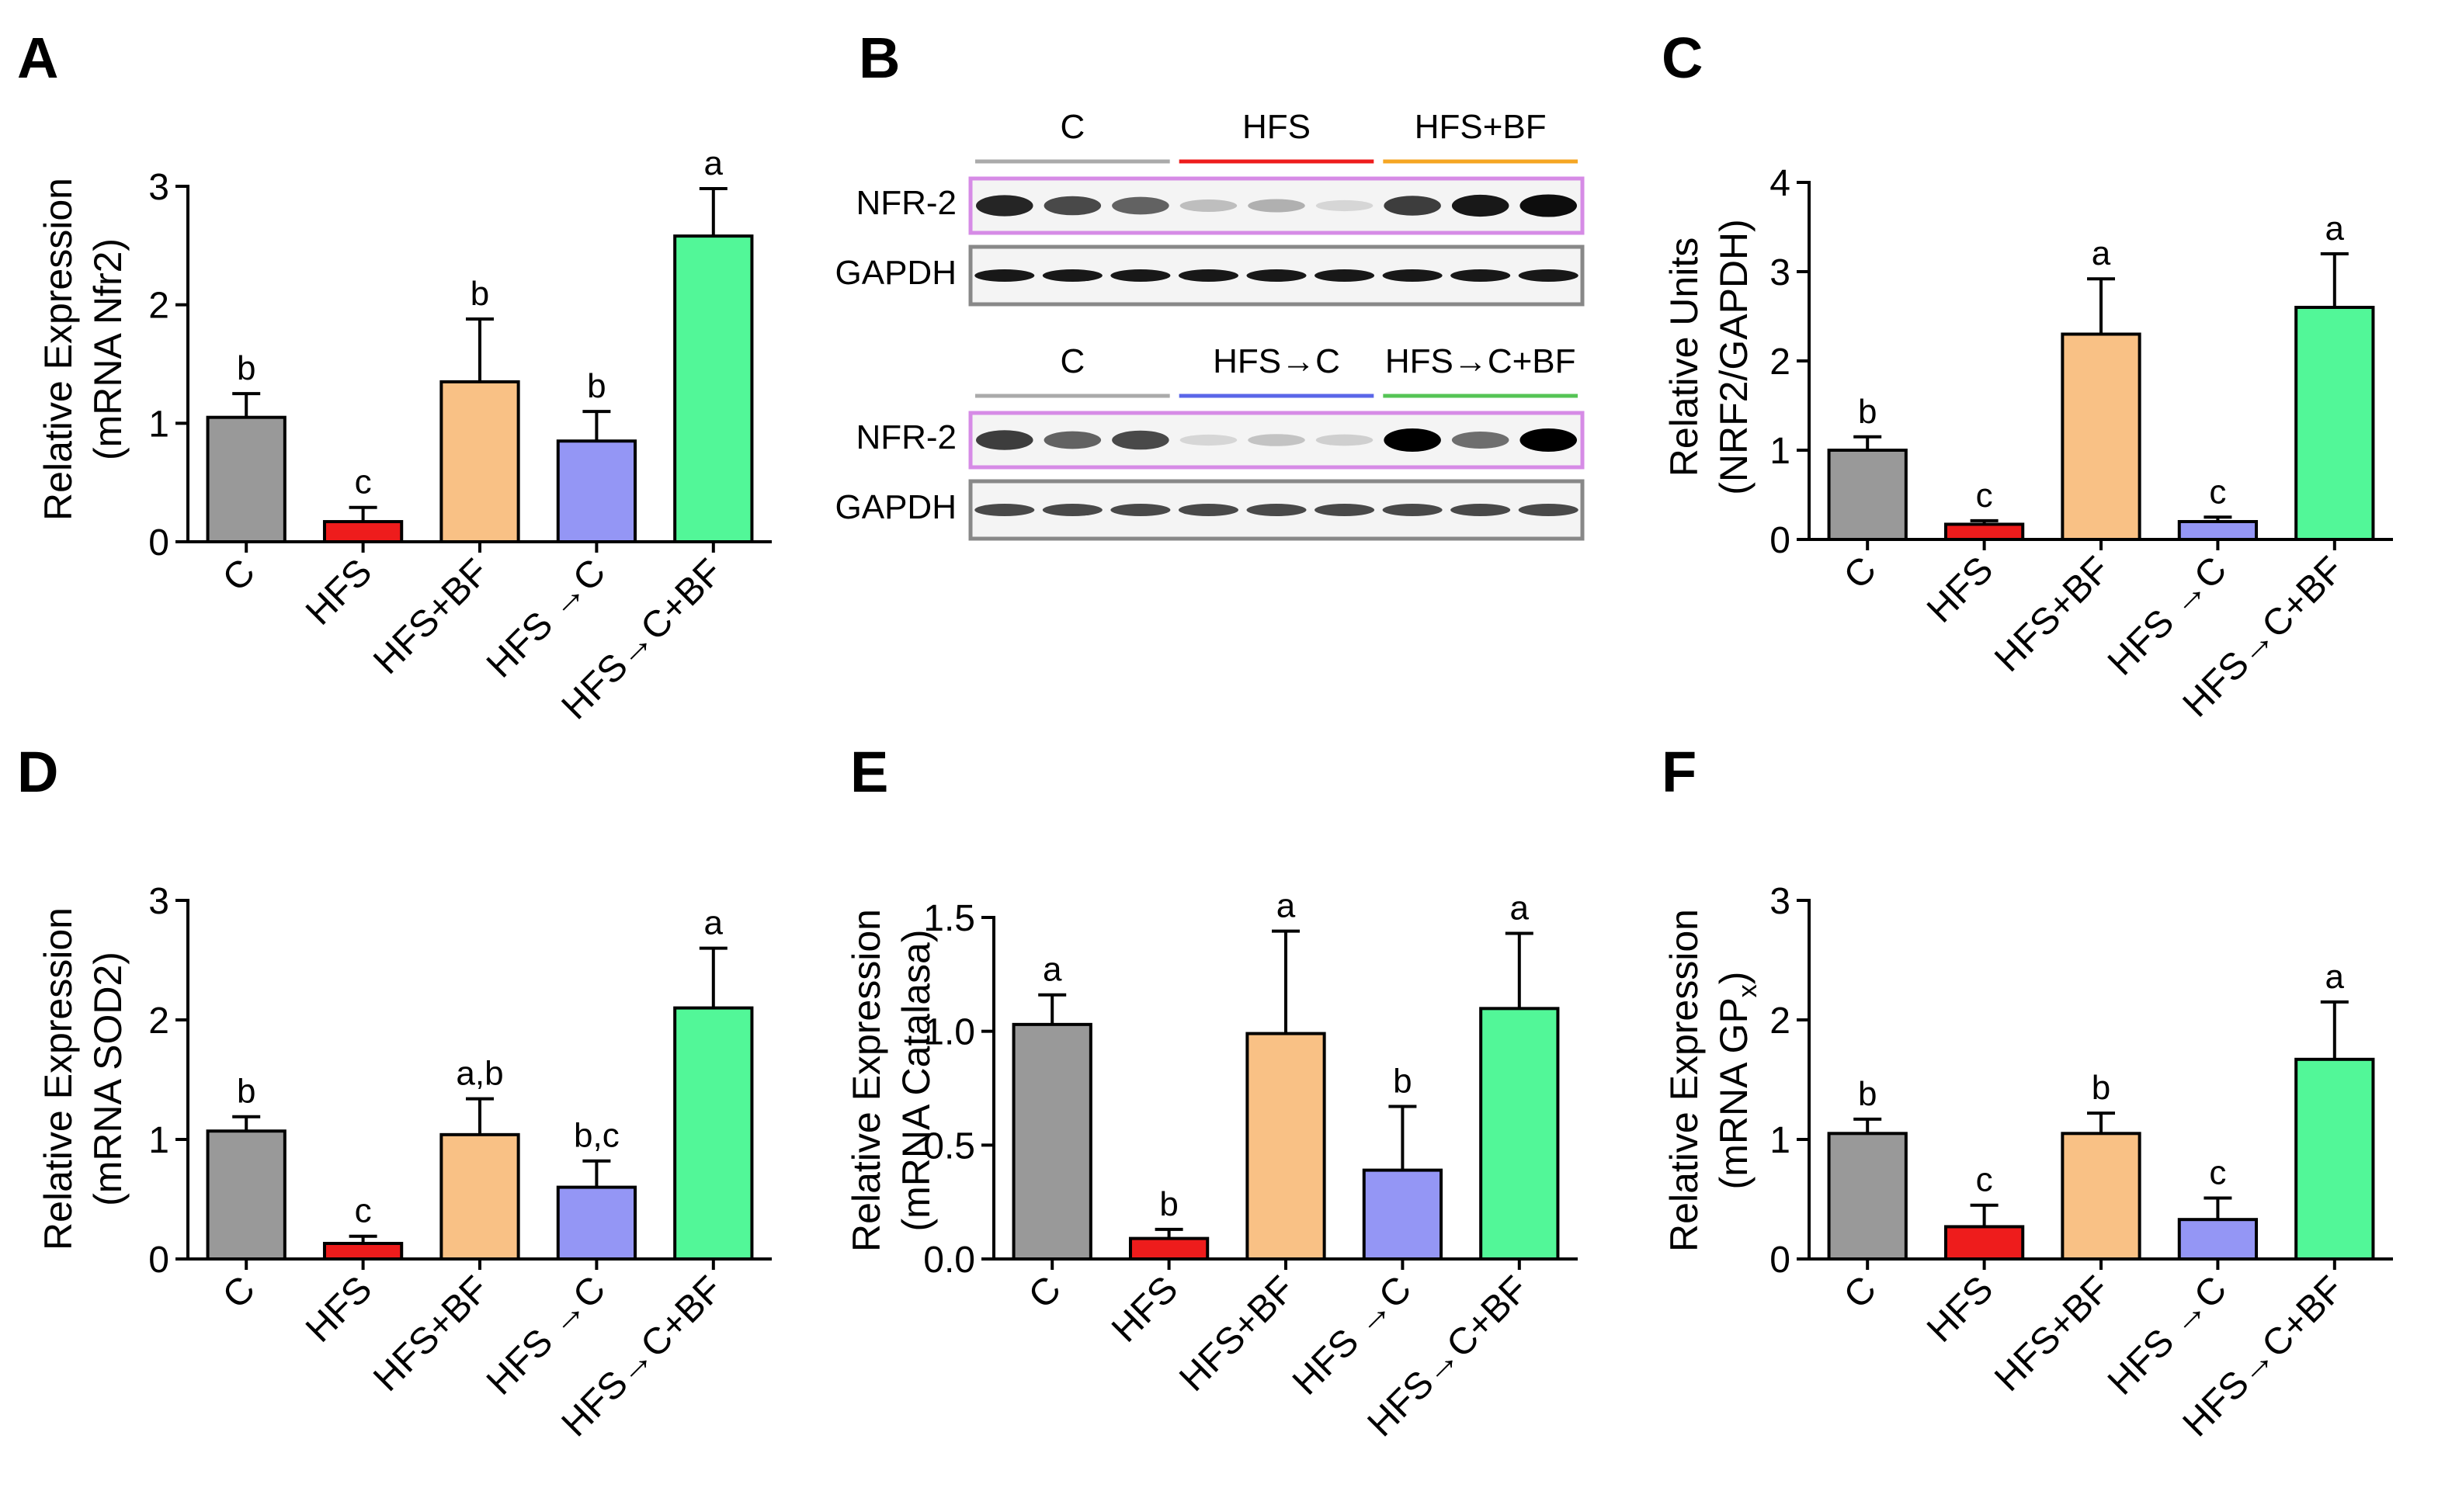 This screenshot has width=2438, height=1512. What do you see at coordinates (896, 273) in the screenshot?
I see `blot-row-label: GAPDH` at bounding box center [896, 273].